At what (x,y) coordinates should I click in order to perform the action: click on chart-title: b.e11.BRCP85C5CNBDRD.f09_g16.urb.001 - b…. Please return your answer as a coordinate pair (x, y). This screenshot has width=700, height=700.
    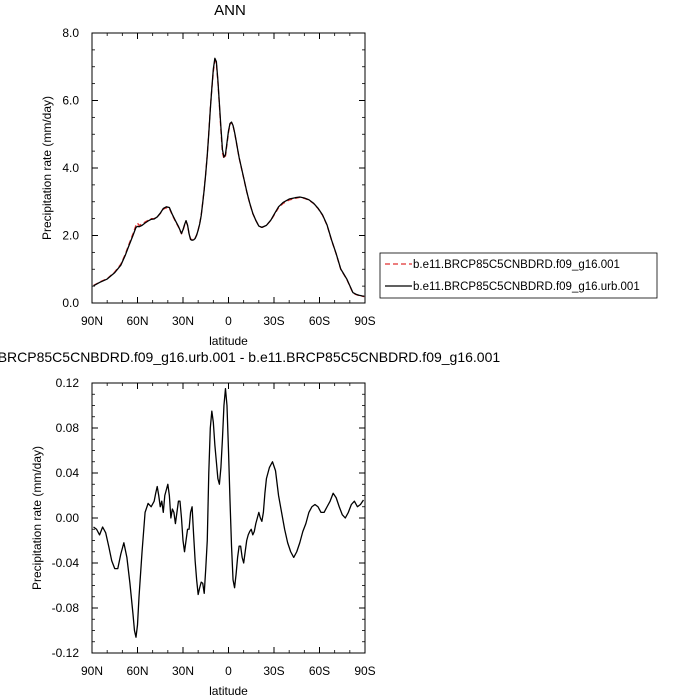
    Looking at the image, I should click on (250, 357).